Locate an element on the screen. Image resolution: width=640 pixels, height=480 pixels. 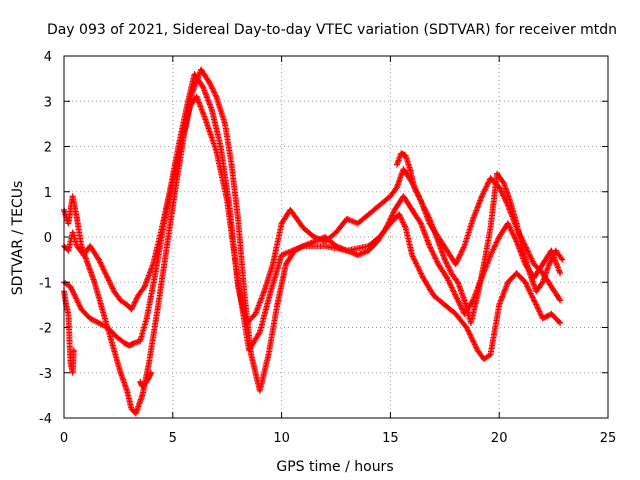
y-axis-label: SDTVAR / TECUs is located at coordinates (18, 238).